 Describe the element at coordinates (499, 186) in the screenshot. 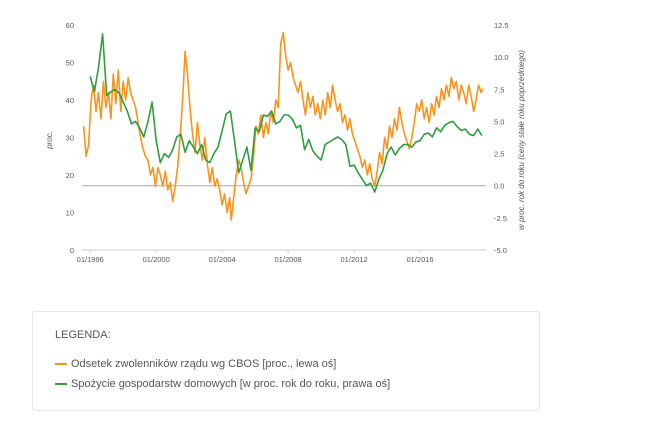

I see `right-tick-label: 0.0` at that location.